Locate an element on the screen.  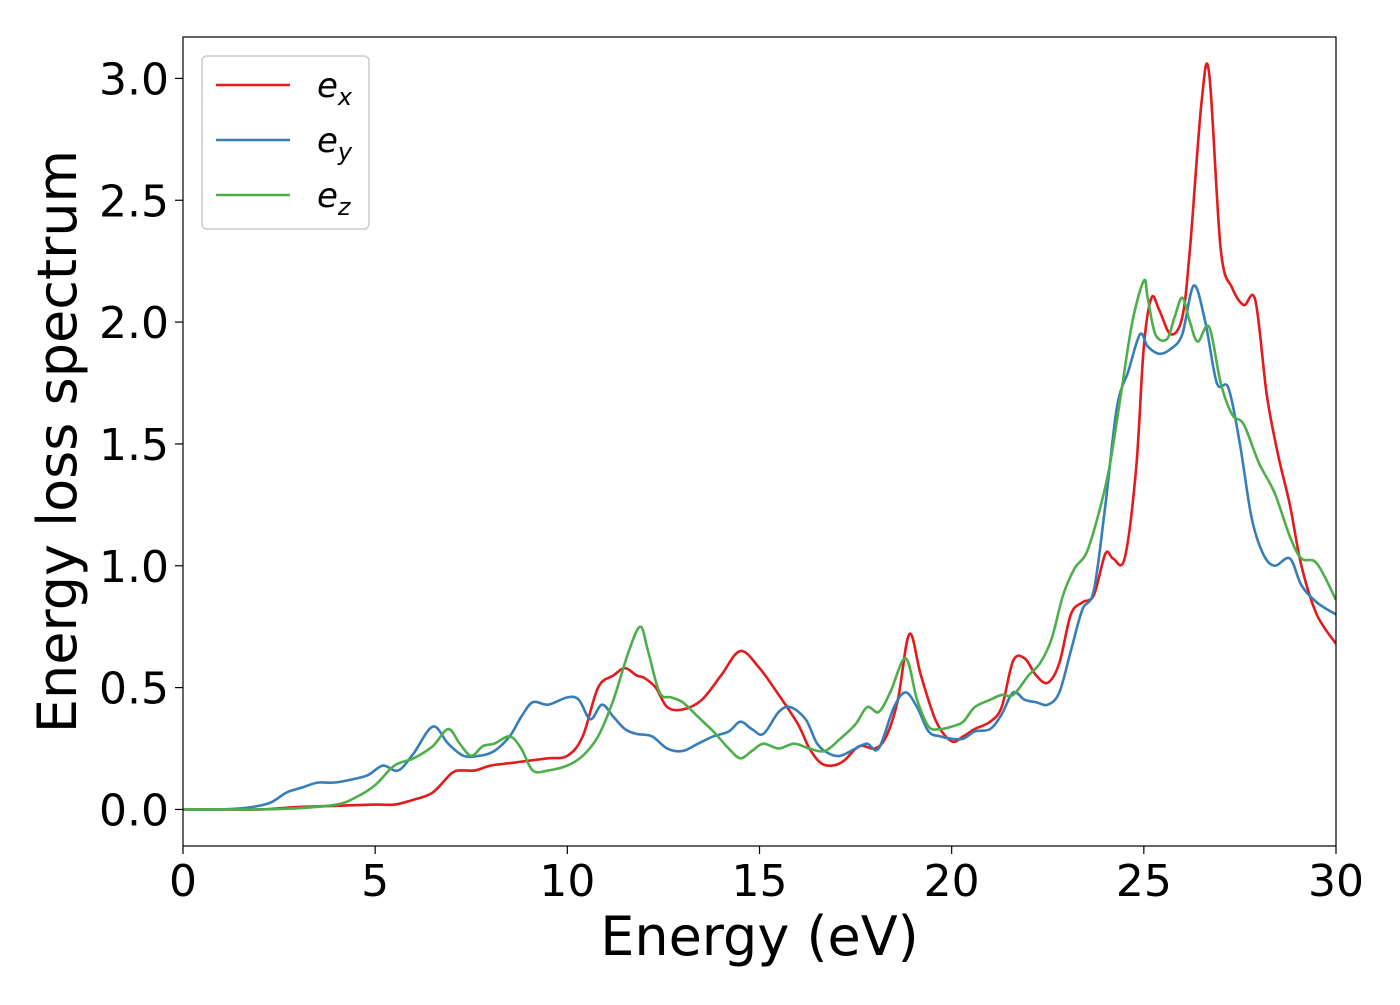
x-tick-label: 5 is located at coordinates (375, 881).